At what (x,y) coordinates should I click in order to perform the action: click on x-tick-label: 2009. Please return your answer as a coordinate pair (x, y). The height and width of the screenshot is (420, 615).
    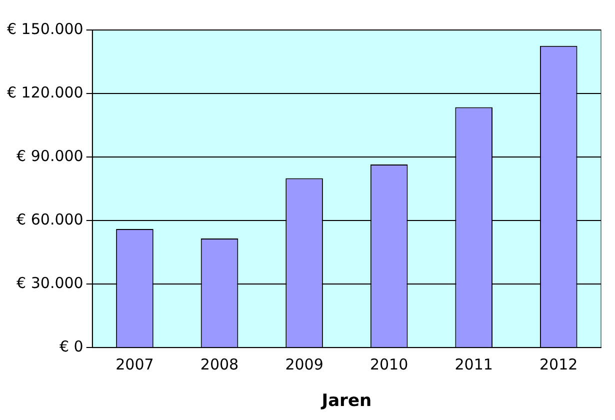
    Looking at the image, I should click on (304, 364).